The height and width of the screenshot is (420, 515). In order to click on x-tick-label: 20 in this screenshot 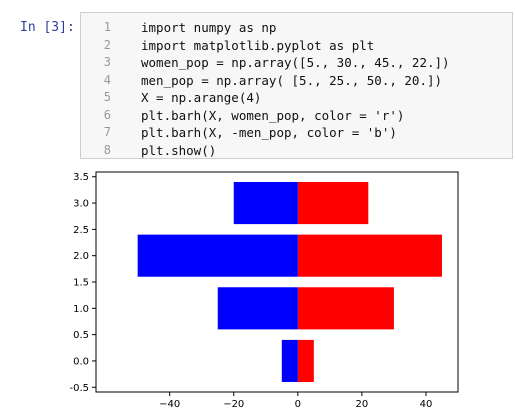, I will do `click(362, 404)`.